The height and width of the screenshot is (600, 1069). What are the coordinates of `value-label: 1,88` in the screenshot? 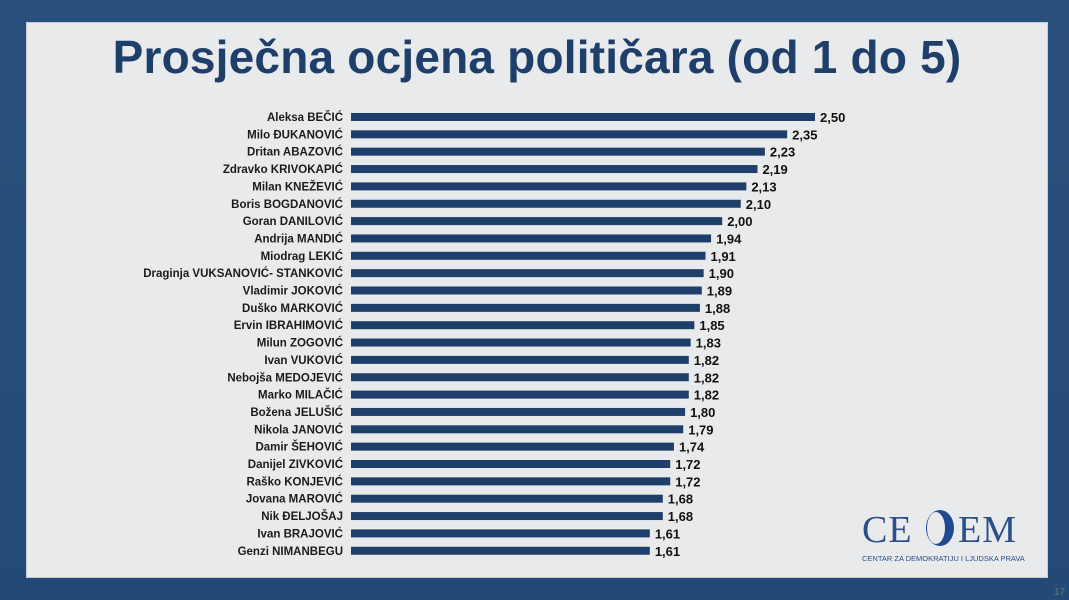 It's located at (717, 308).